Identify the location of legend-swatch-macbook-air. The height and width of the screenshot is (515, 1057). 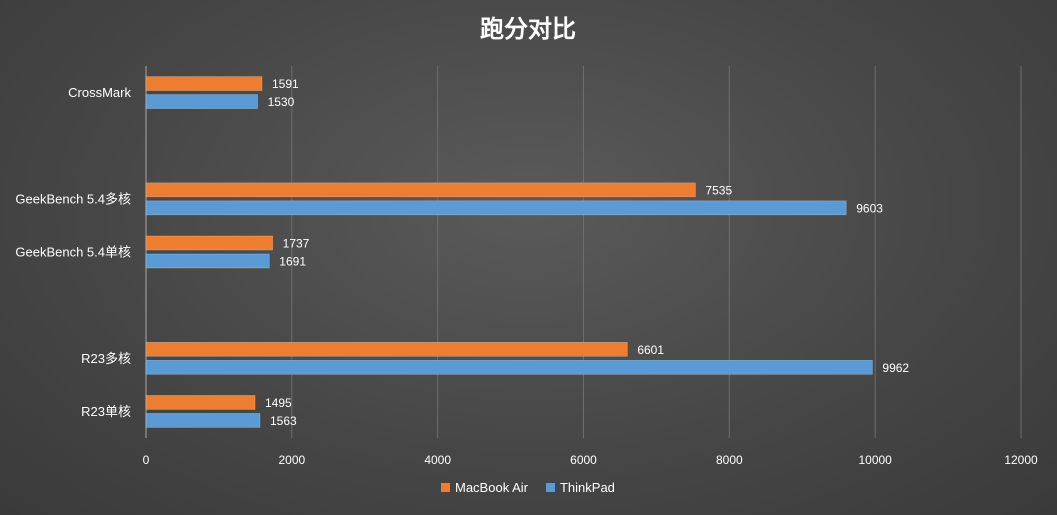
(445, 487).